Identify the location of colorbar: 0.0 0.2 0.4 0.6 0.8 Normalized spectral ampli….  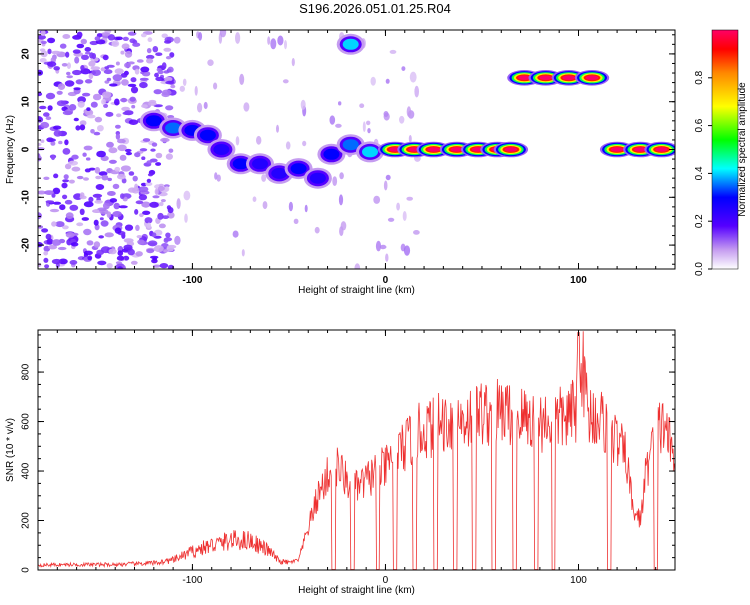
(721, 152).